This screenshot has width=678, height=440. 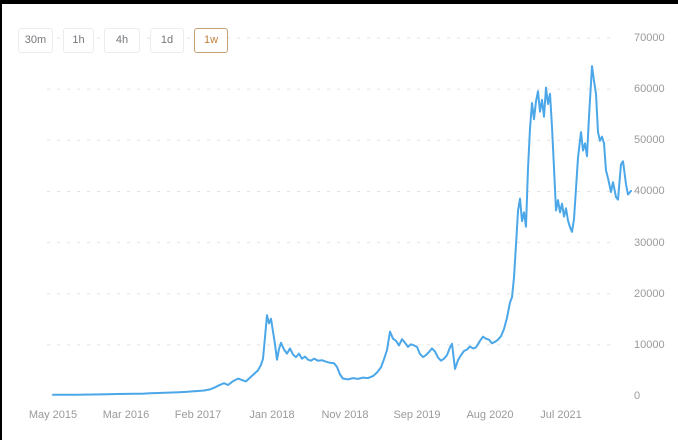 What do you see at coordinates (345, 415) in the screenshot?
I see `x-axis-tick: Nov 2018` at bounding box center [345, 415].